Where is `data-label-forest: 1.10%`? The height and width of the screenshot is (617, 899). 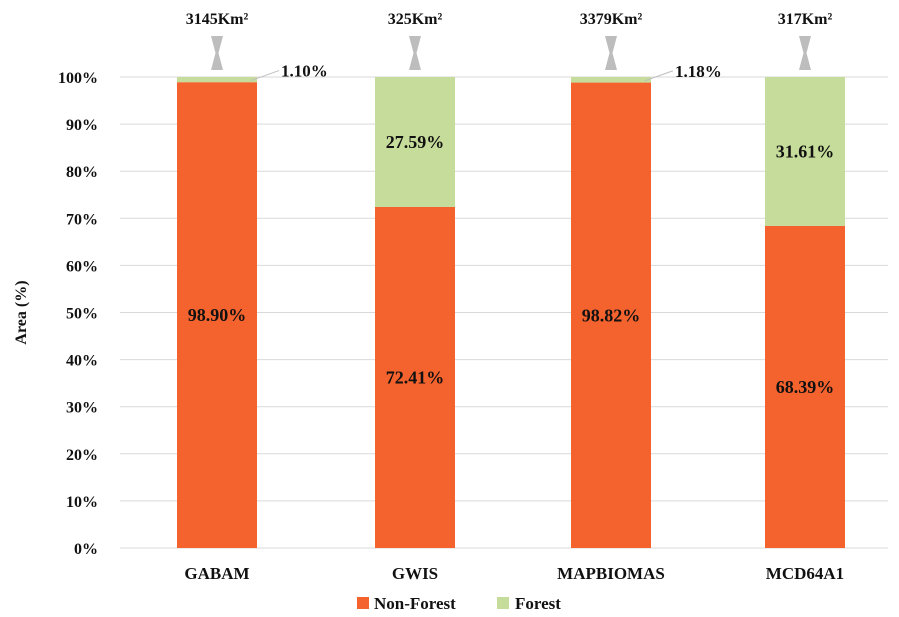 data-label-forest: 1.10% is located at coordinates (304, 71).